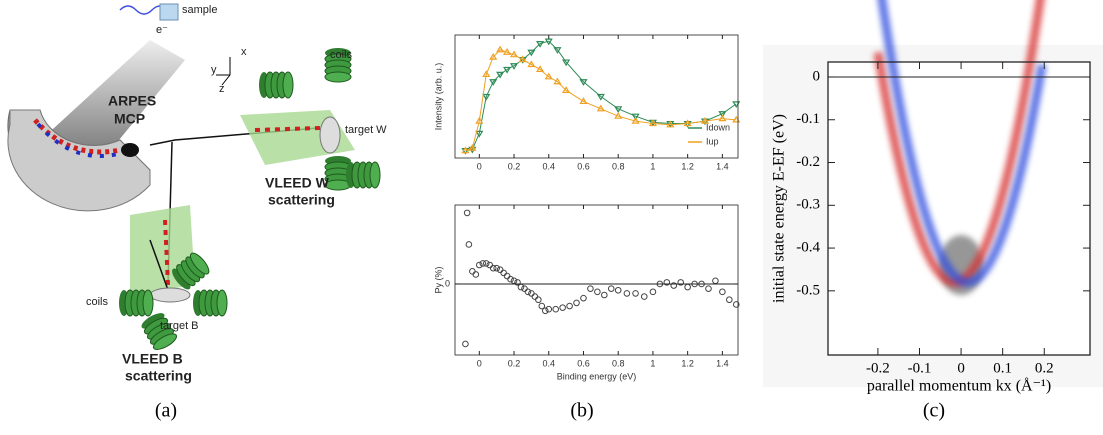  I want to click on mcp, so click(130, 150).